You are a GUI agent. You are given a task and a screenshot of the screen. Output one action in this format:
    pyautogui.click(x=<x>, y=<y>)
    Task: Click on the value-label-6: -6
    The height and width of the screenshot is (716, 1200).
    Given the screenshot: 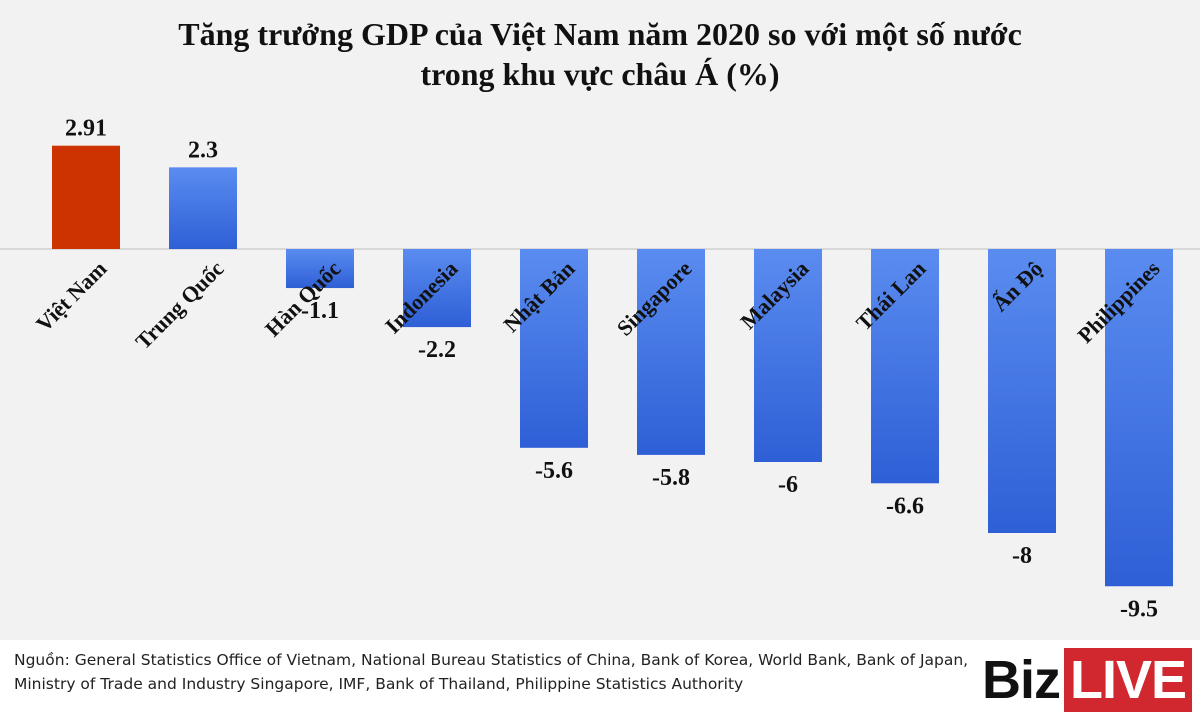 What is the action you would take?
    pyautogui.click(x=788, y=485)
    